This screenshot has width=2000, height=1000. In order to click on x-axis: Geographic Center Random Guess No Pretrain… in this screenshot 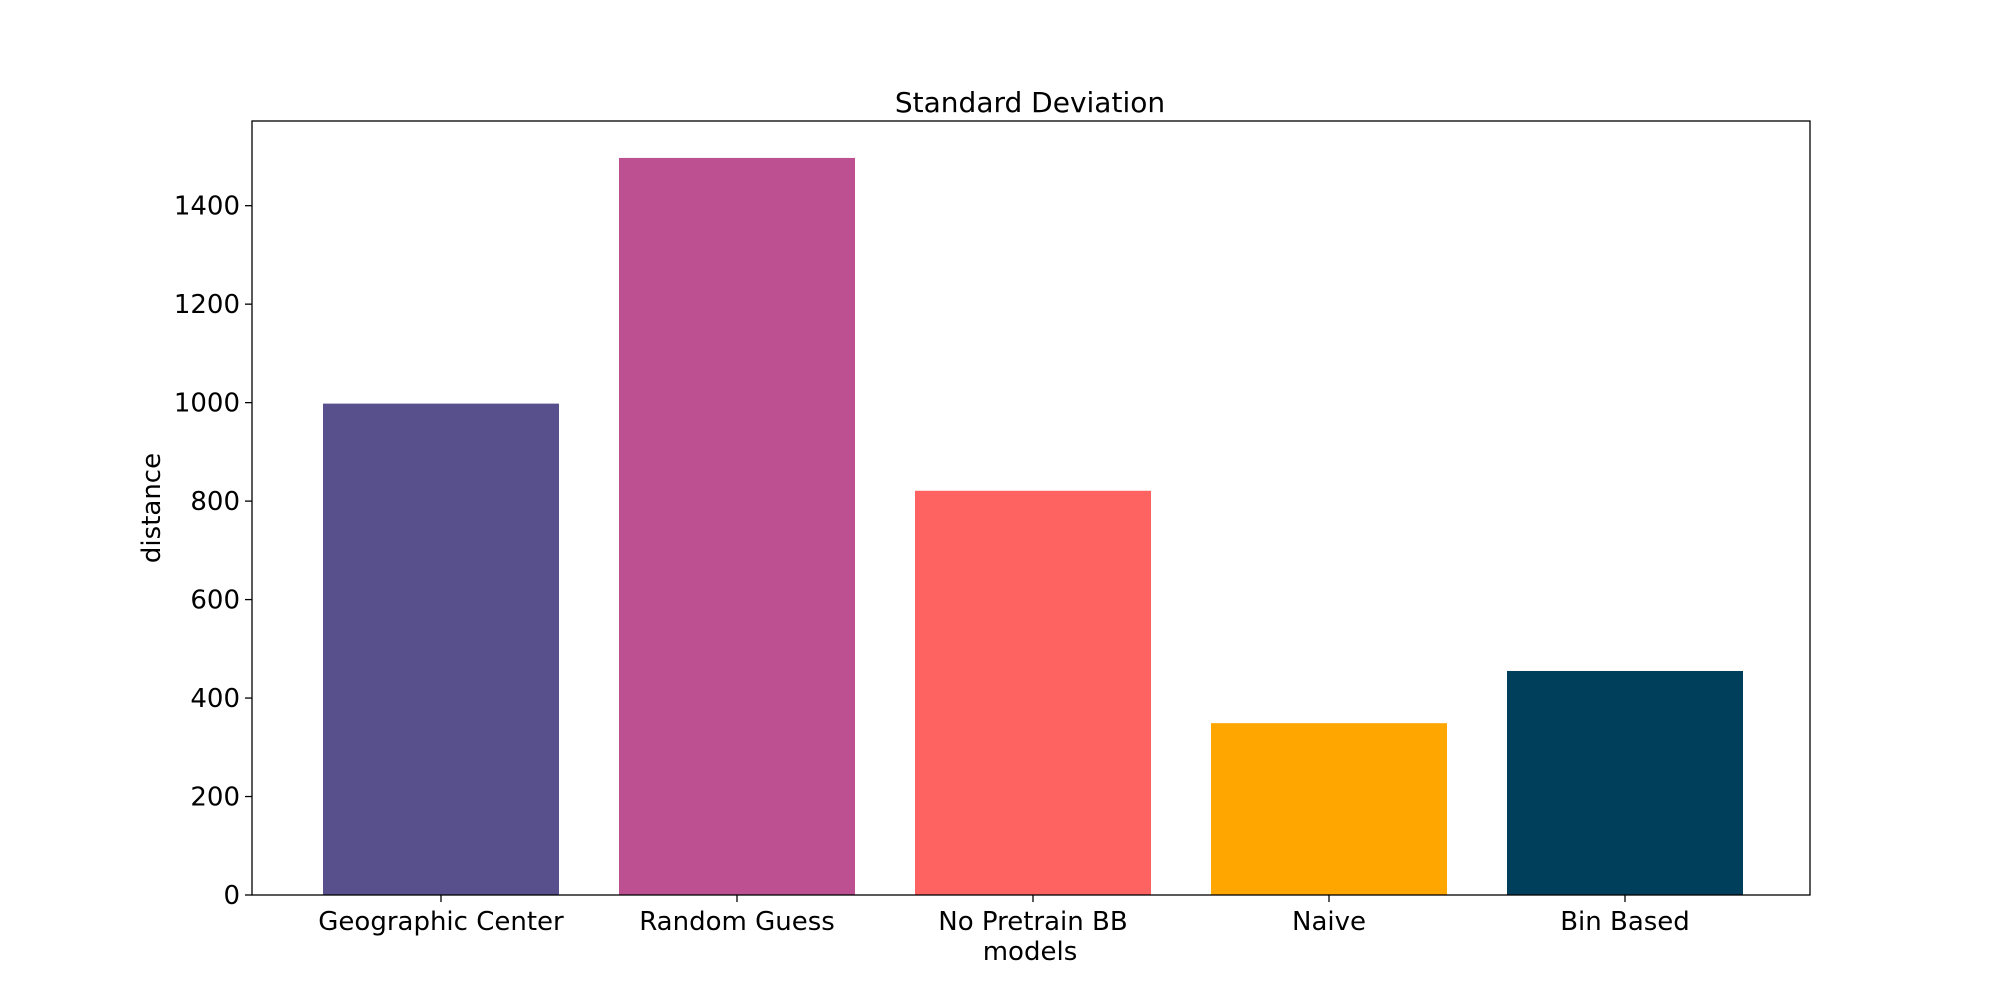, I will do `click(1004, 916)`.